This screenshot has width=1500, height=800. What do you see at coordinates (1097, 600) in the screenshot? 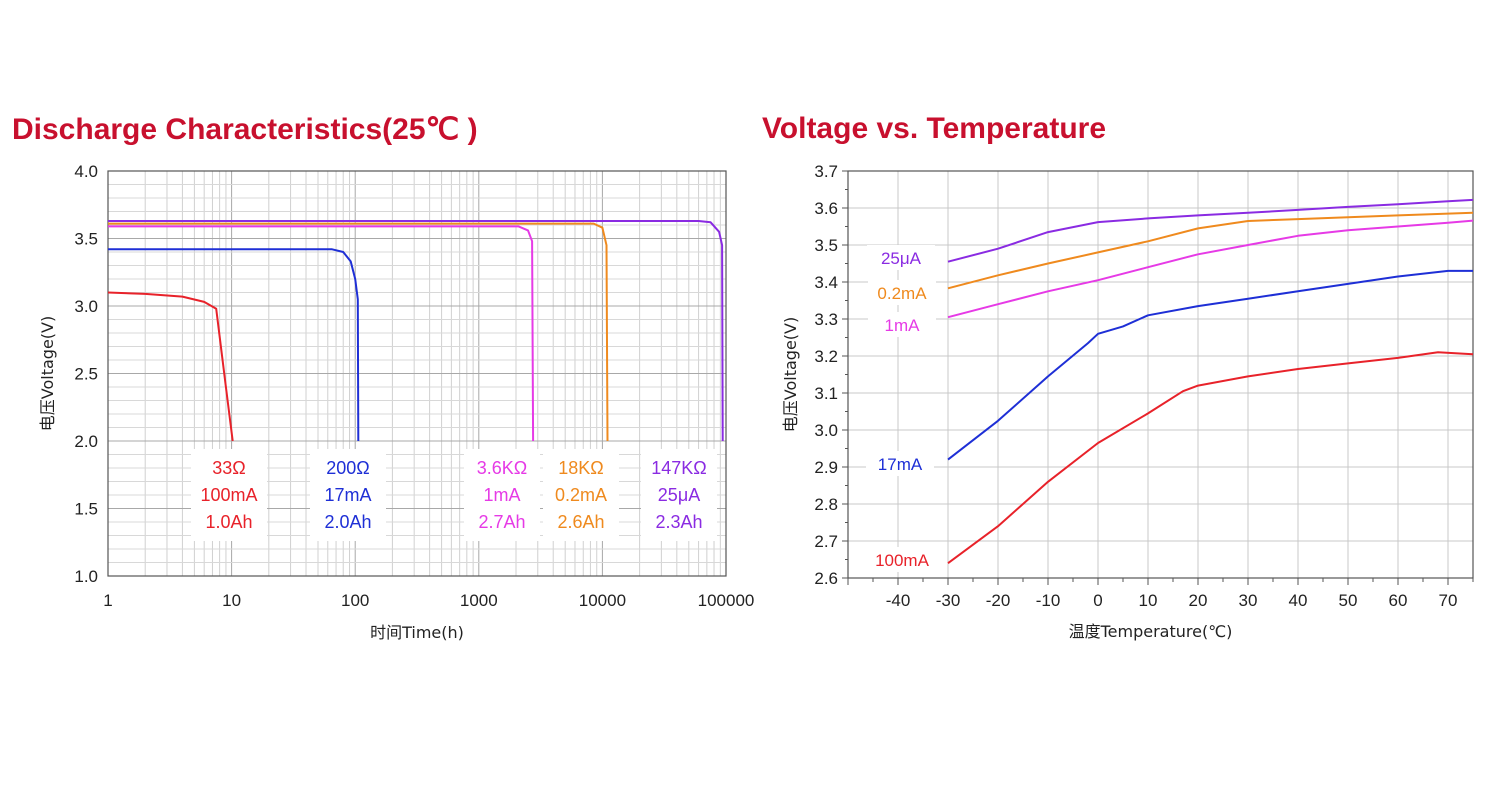
I see `plot2-x-tick-label: 0` at bounding box center [1097, 600].